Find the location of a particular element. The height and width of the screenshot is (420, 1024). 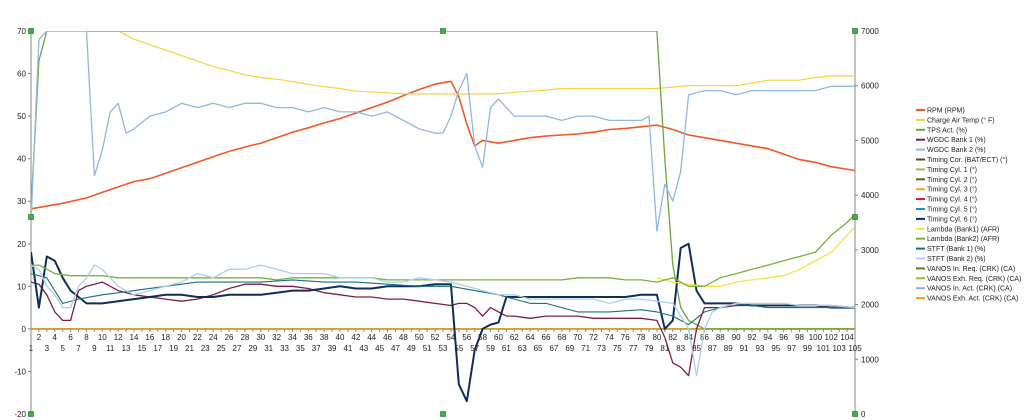

x-tick-label: 82 is located at coordinates (672, 337).